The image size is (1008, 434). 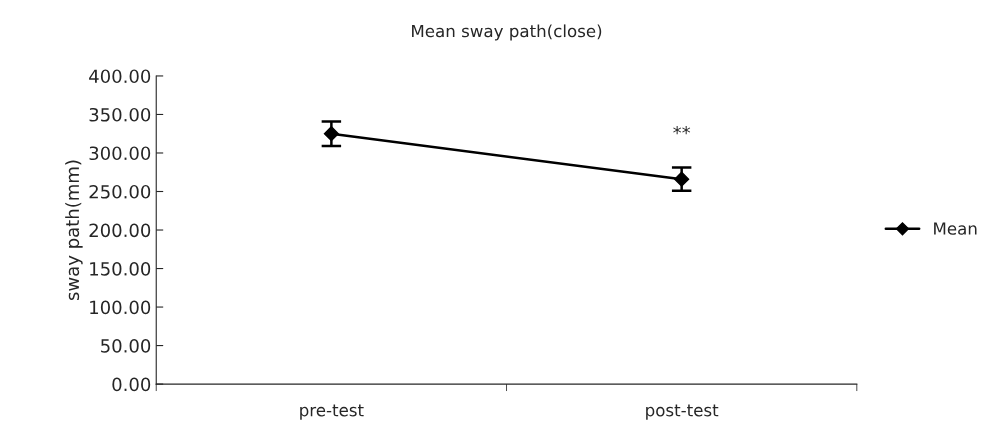 What do you see at coordinates (120, 307) in the screenshot?
I see `y-tick-label: 100.00` at bounding box center [120, 307].